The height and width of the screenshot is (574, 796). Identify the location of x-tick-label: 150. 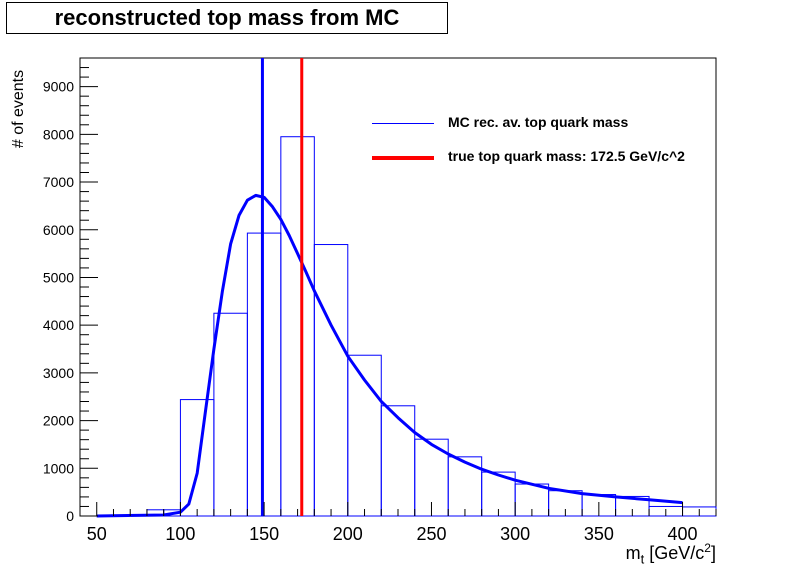
(264, 534).